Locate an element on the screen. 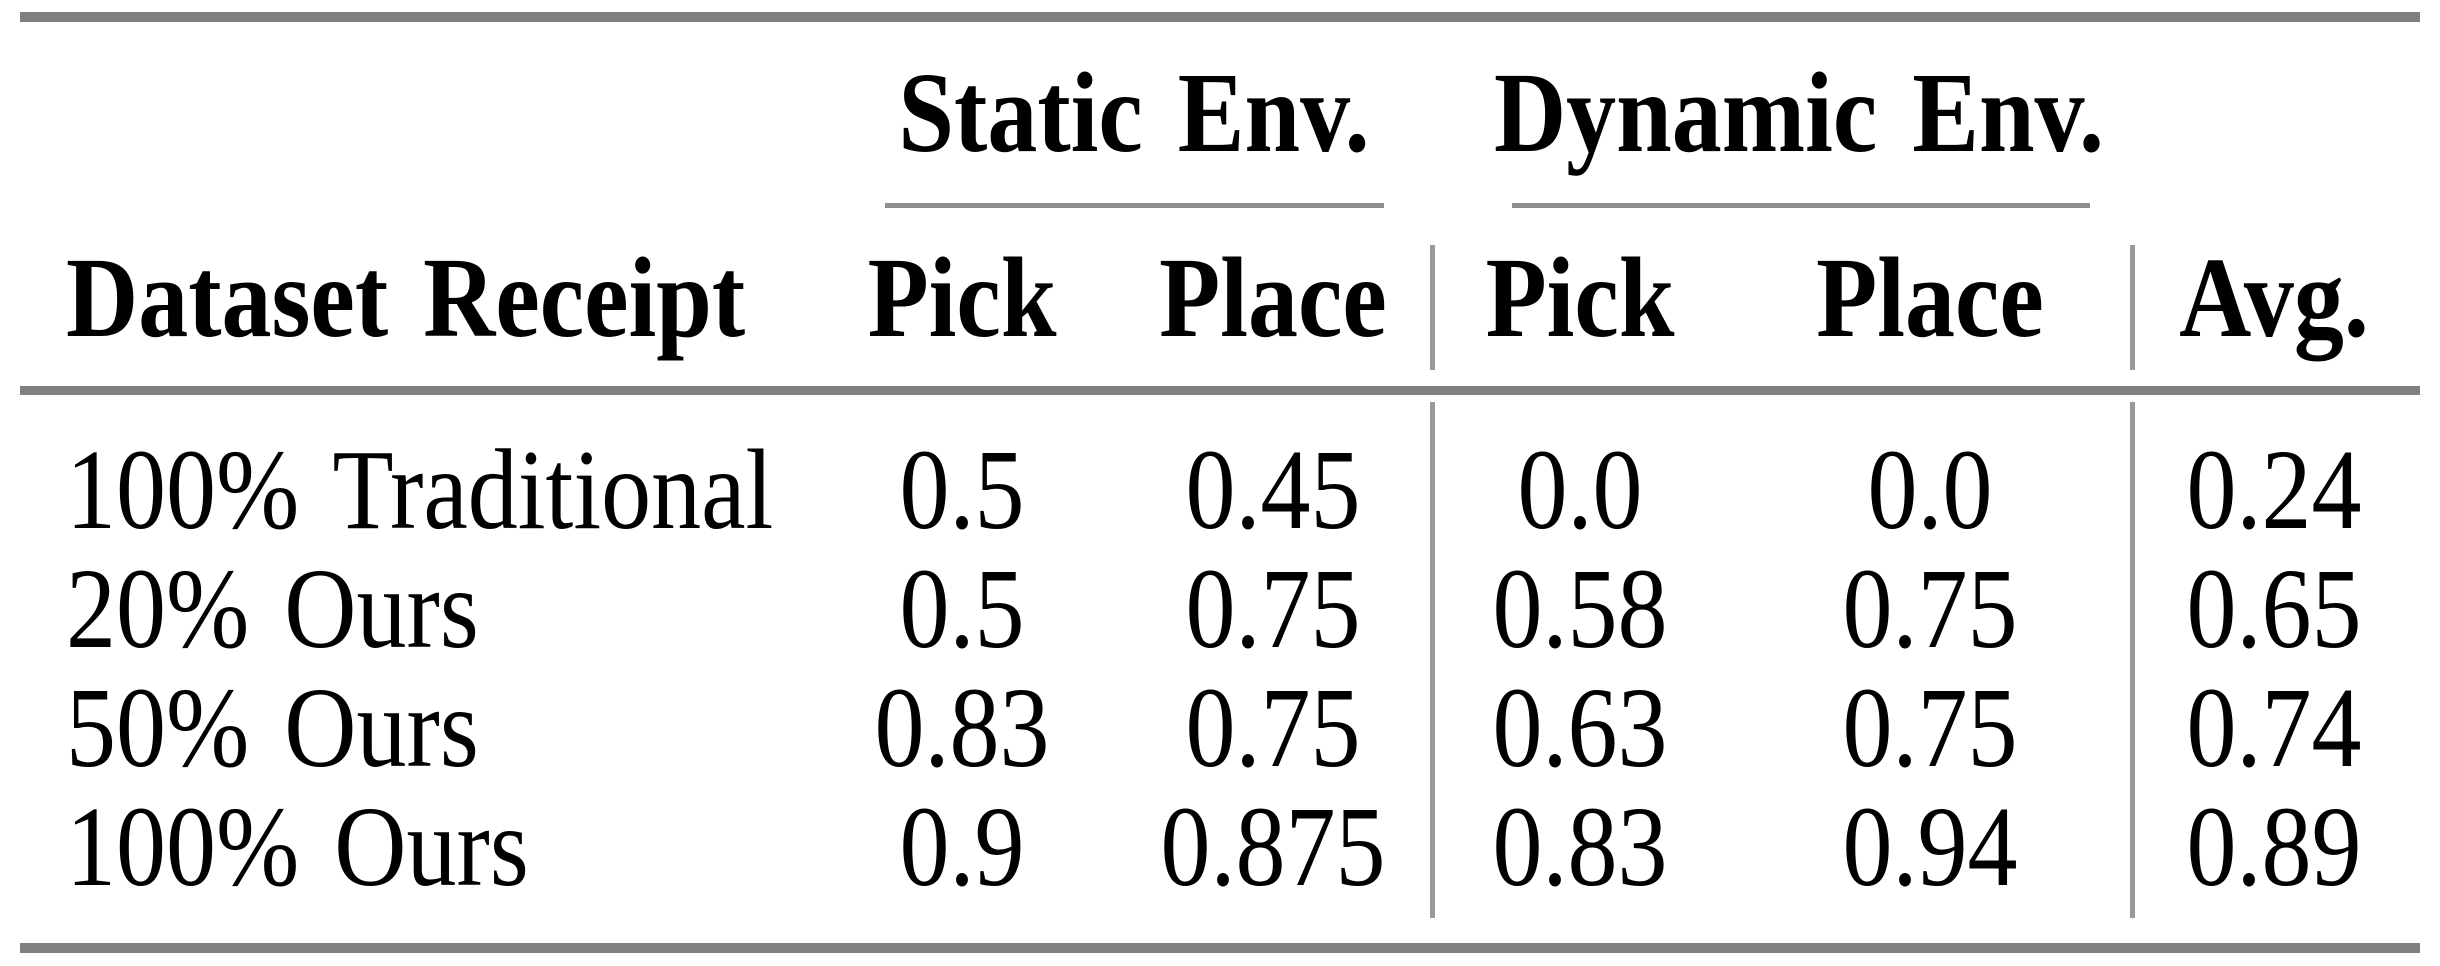 This screenshot has width=2440, height=966. table-cell: 0.65 is located at coordinates (2274, 608).